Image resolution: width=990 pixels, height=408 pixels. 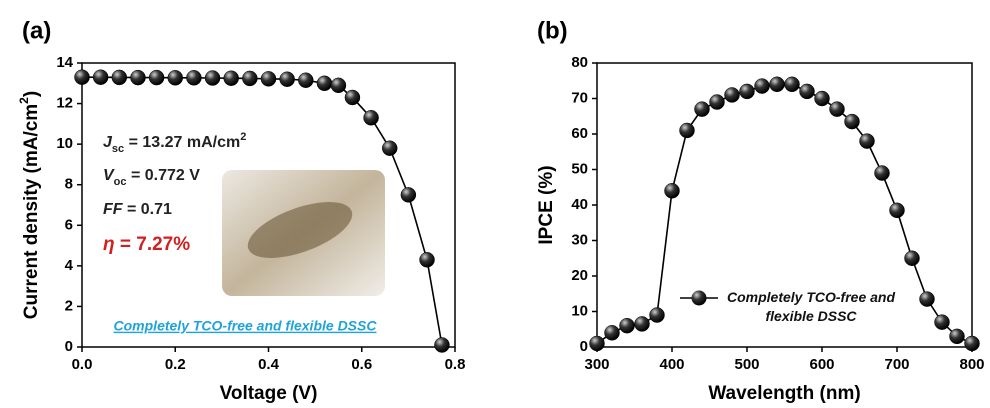 What do you see at coordinates (243, 137) in the screenshot?
I see `annotation-superscript: 2` at bounding box center [243, 137].